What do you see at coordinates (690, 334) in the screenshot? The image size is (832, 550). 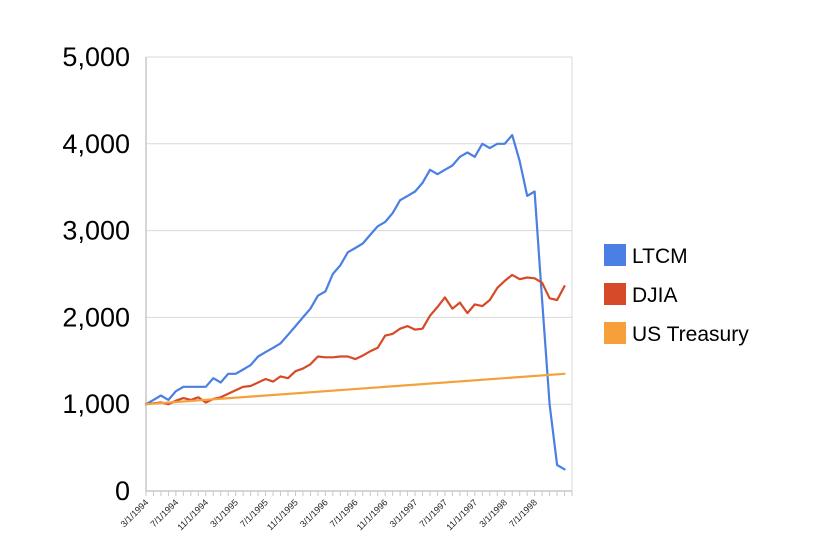 I see `legend-label: US Treasury` at bounding box center [690, 334].